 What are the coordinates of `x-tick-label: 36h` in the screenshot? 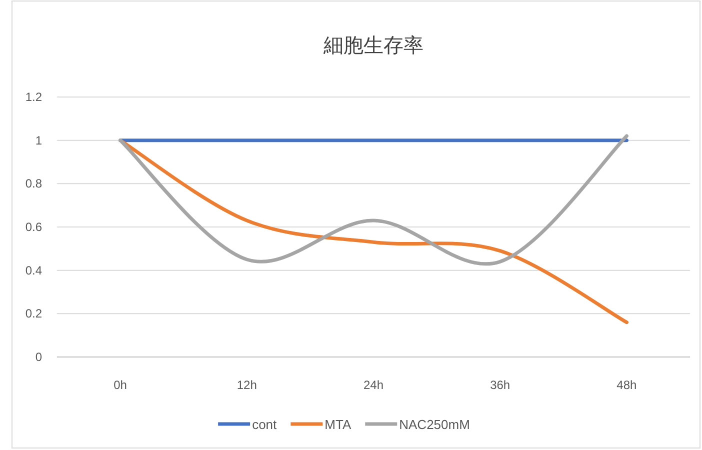 It's located at (500, 385).